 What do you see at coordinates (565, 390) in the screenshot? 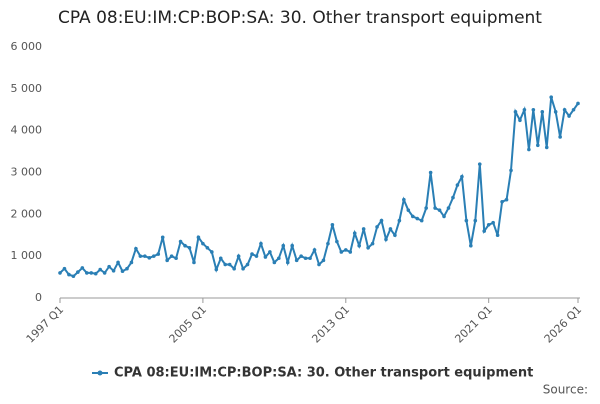
I see `source: Source:` at bounding box center [565, 390].